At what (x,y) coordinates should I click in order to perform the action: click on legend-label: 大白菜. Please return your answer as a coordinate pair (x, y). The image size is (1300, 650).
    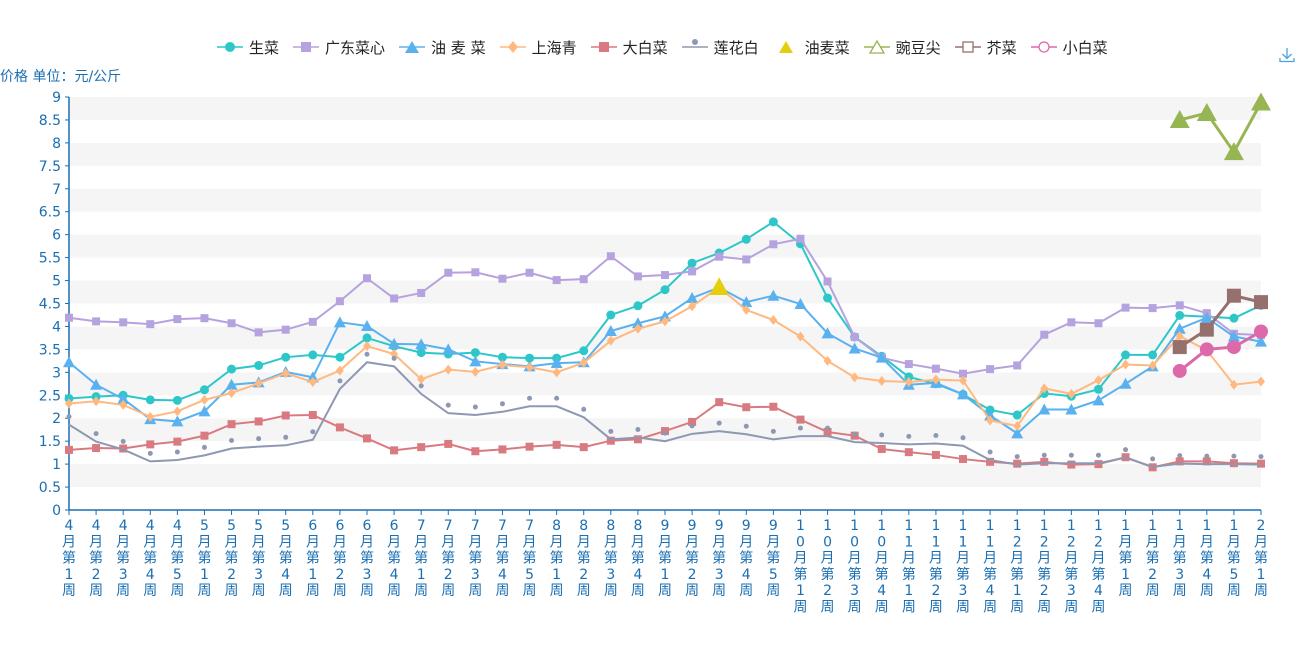
    Looking at the image, I should click on (645, 47).